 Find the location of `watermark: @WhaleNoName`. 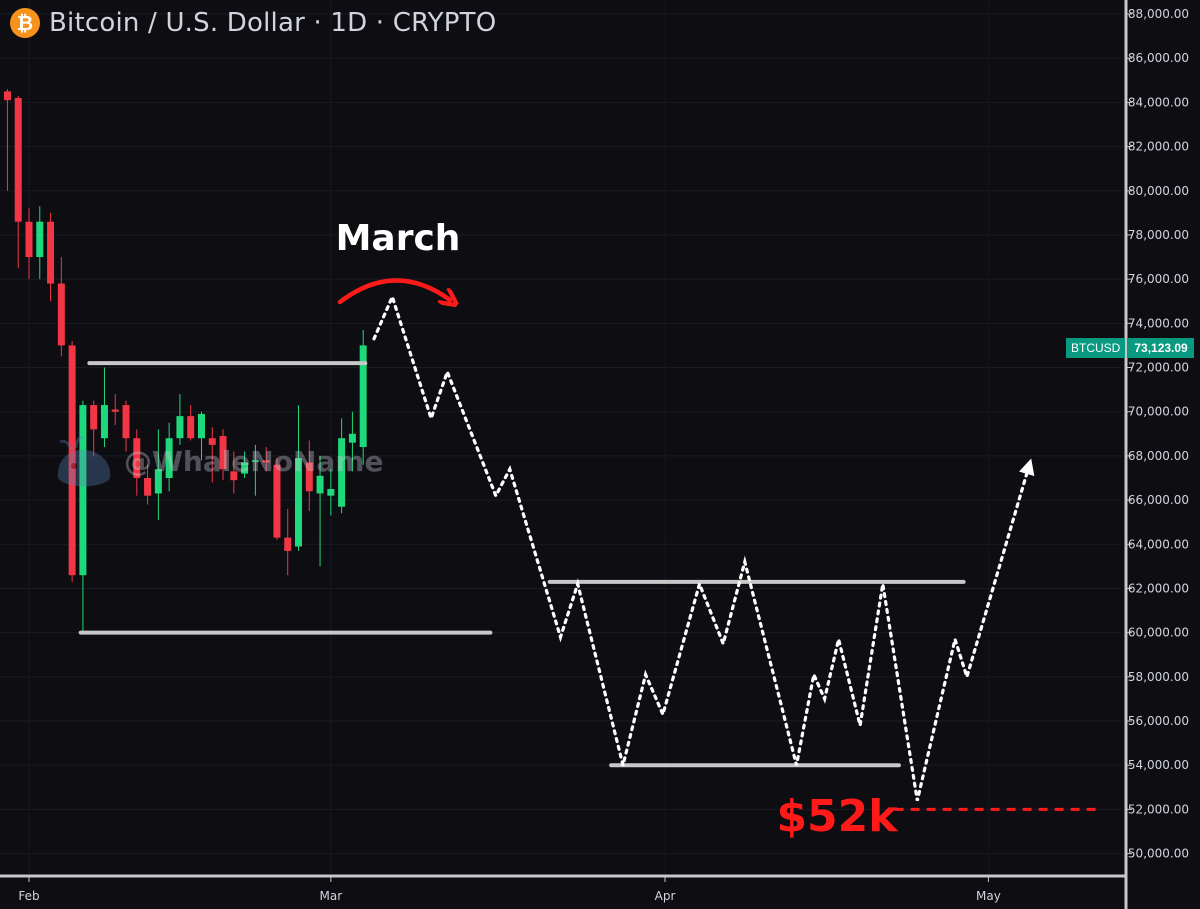

watermark: @WhaleNoName is located at coordinates (217, 461).